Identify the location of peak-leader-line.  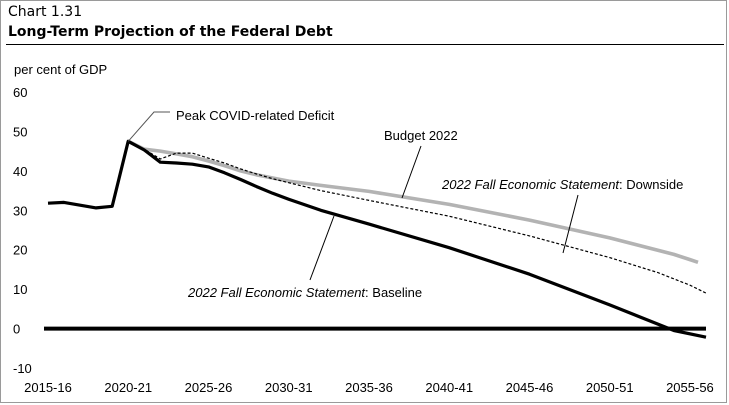
(148, 126).